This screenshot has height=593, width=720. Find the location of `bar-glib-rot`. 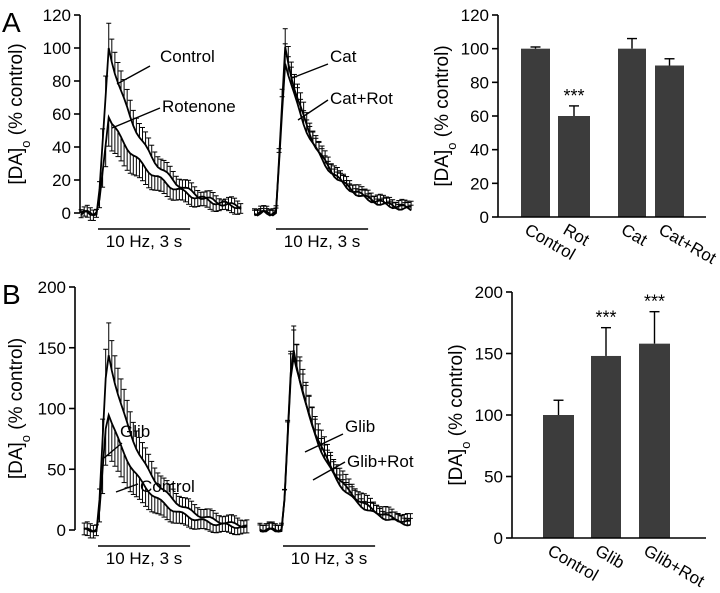

bar-glib-rot is located at coordinates (654, 440).